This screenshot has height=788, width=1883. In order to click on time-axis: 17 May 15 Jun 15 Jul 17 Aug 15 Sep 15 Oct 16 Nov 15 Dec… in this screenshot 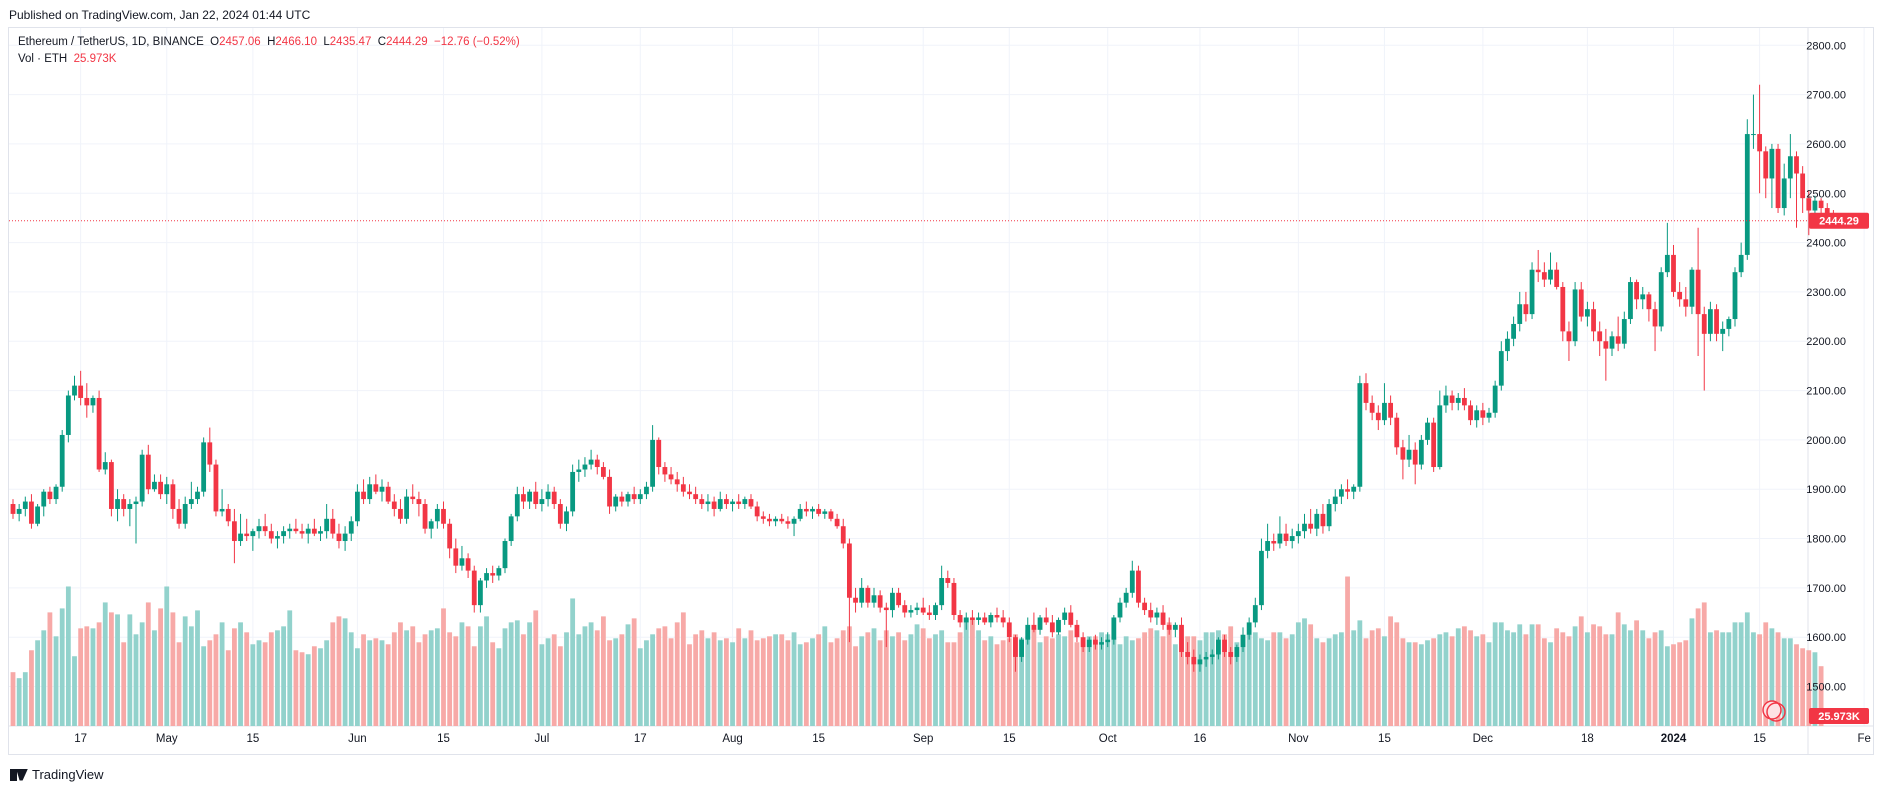, I will do `click(972, 739)`.